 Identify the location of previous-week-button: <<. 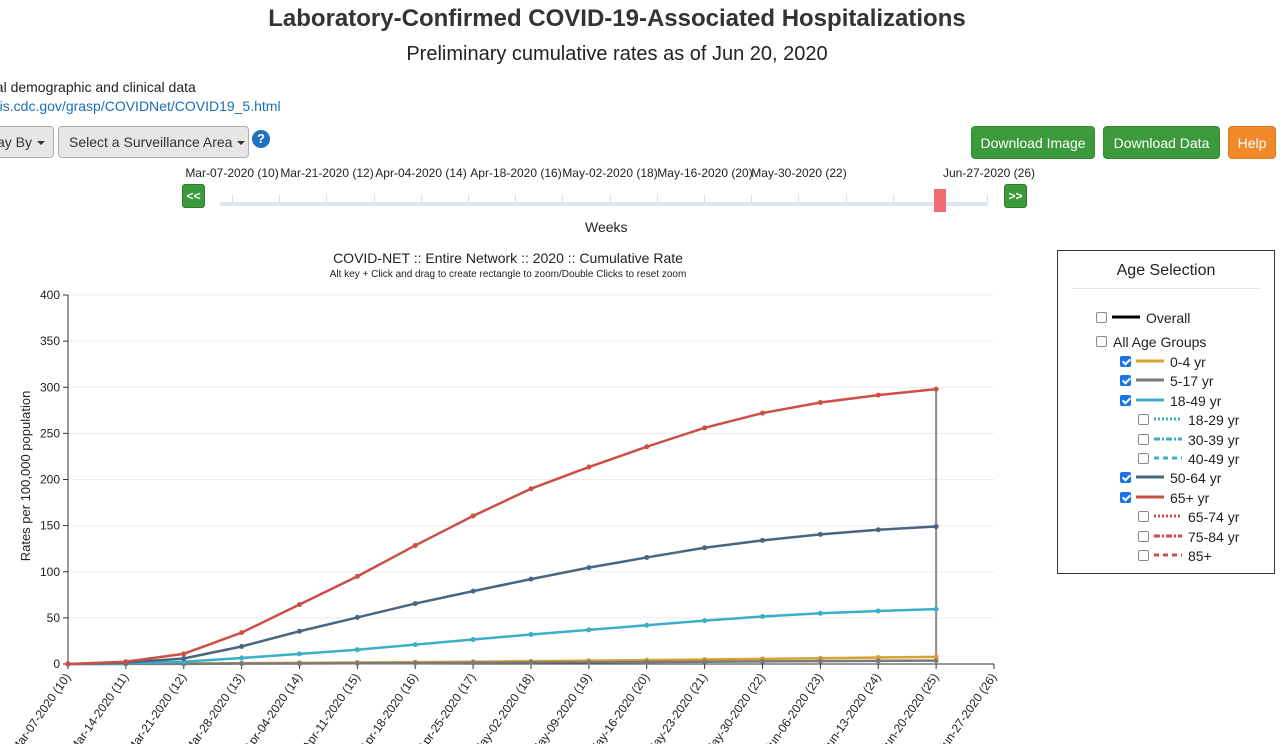
(193, 196).